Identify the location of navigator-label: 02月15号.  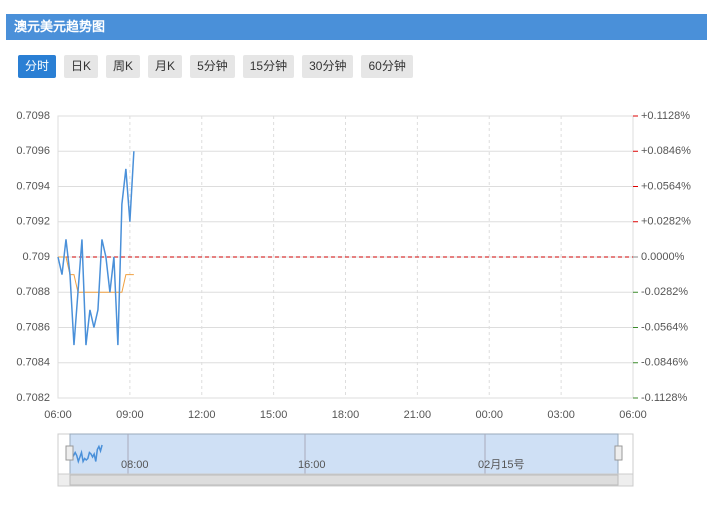
(501, 464).